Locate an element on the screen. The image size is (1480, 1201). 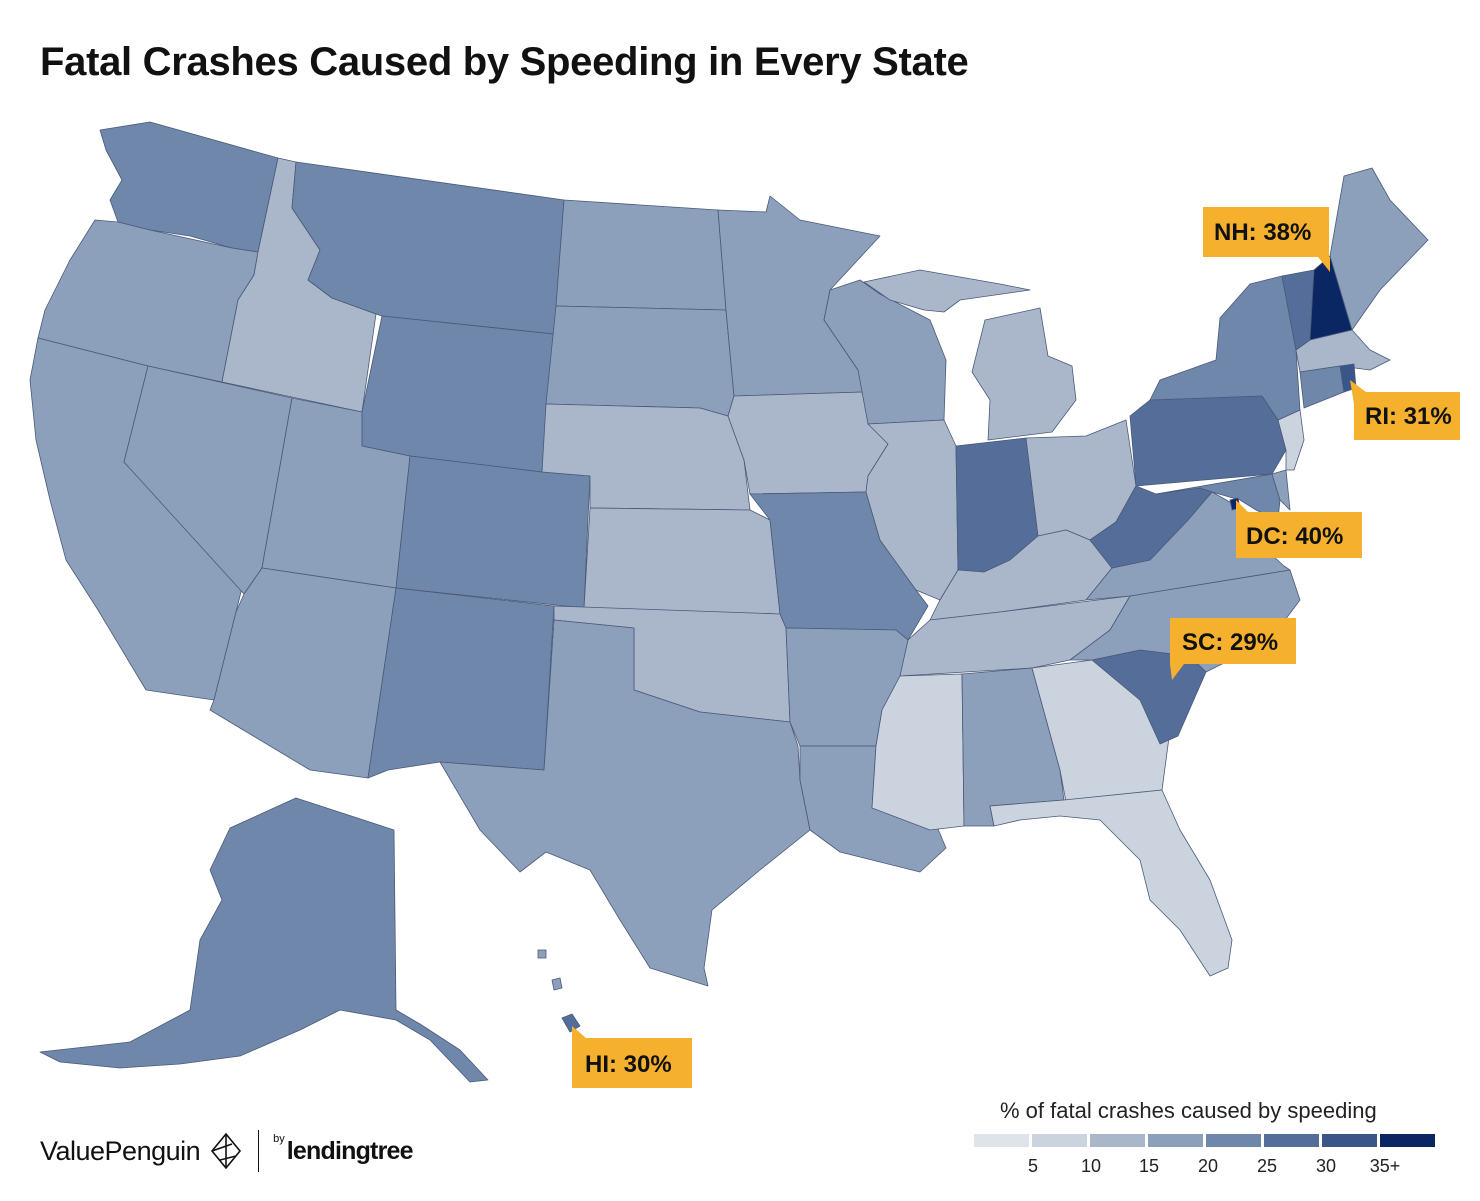
callout-nh-label: NH: 38% is located at coordinates (1262, 232).